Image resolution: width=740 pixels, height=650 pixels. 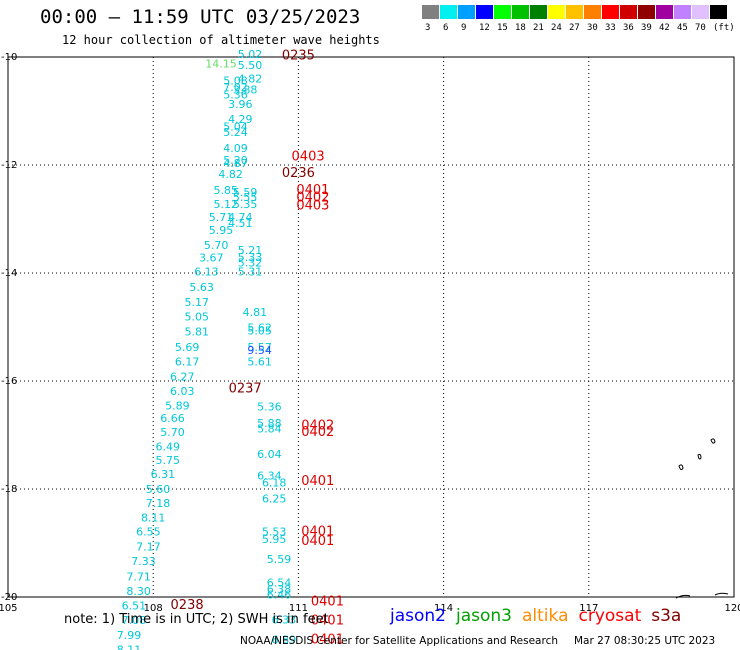 What do you see at coordinates (197, 302) in the screenshot?
I see `wave-height-label: 5.17` at bounding box center [197, 302].